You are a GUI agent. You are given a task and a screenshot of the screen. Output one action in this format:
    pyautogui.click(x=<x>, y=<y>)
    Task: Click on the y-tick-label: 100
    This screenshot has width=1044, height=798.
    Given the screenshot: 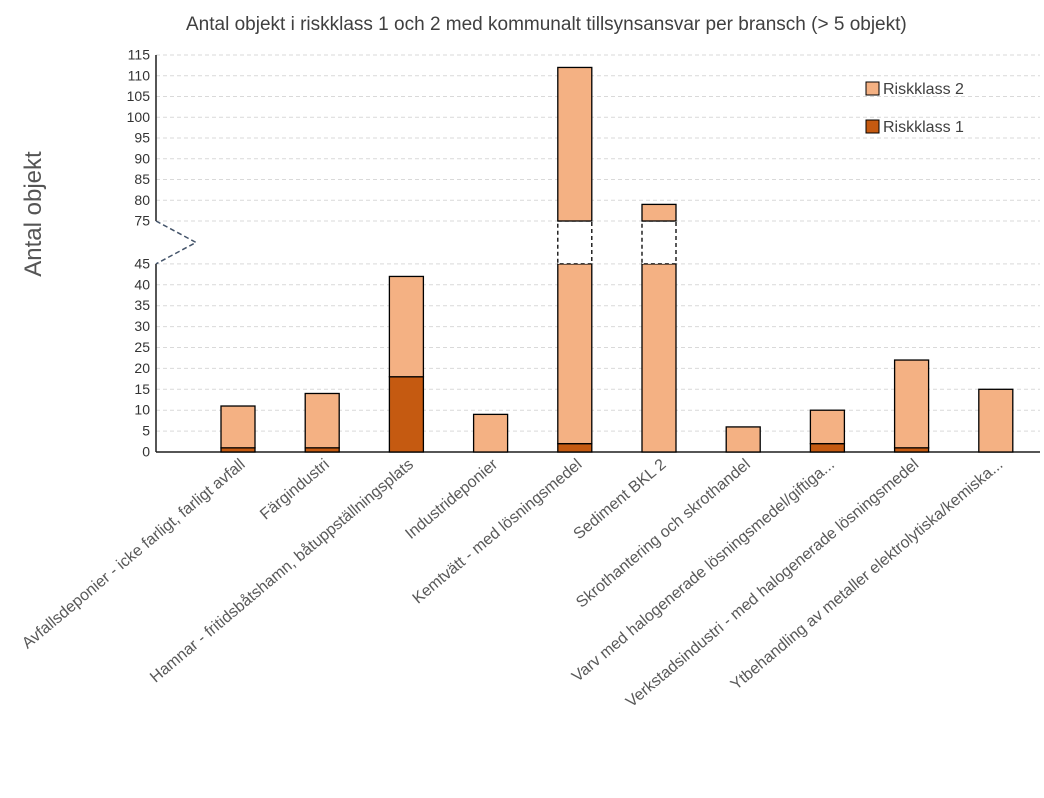 What is the action you would take?
    pyautogui.click(x=139, y=117)
    